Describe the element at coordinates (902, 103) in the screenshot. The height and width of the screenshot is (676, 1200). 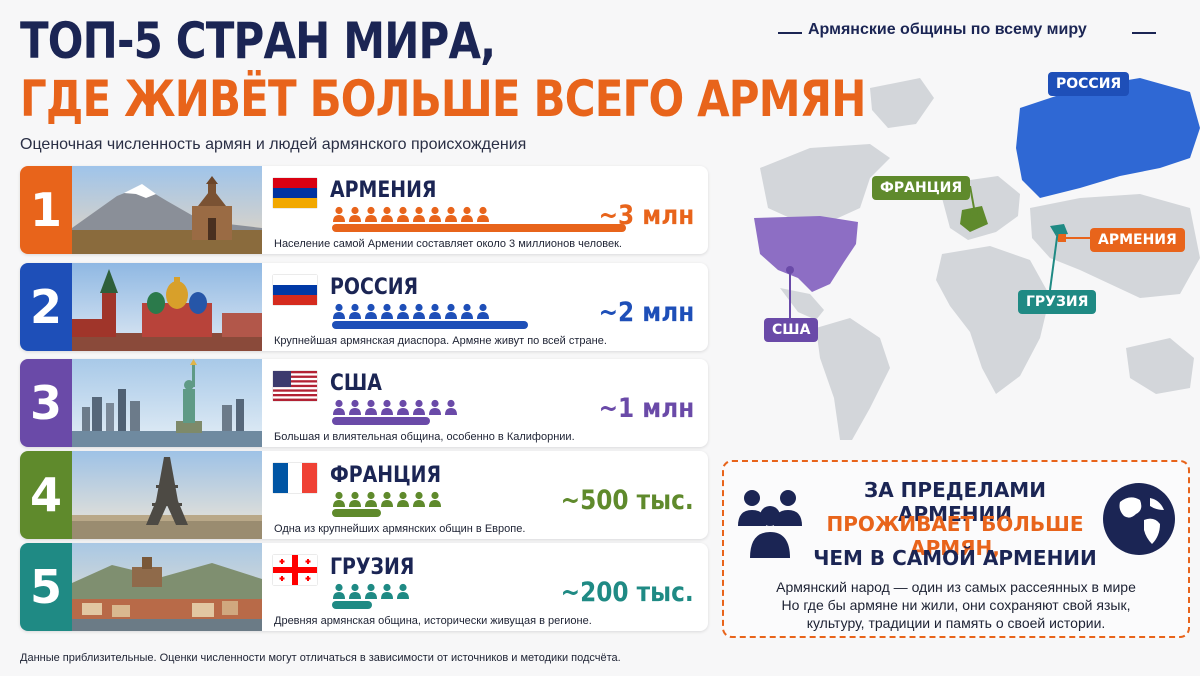
I see `greenland-shape` at that location.